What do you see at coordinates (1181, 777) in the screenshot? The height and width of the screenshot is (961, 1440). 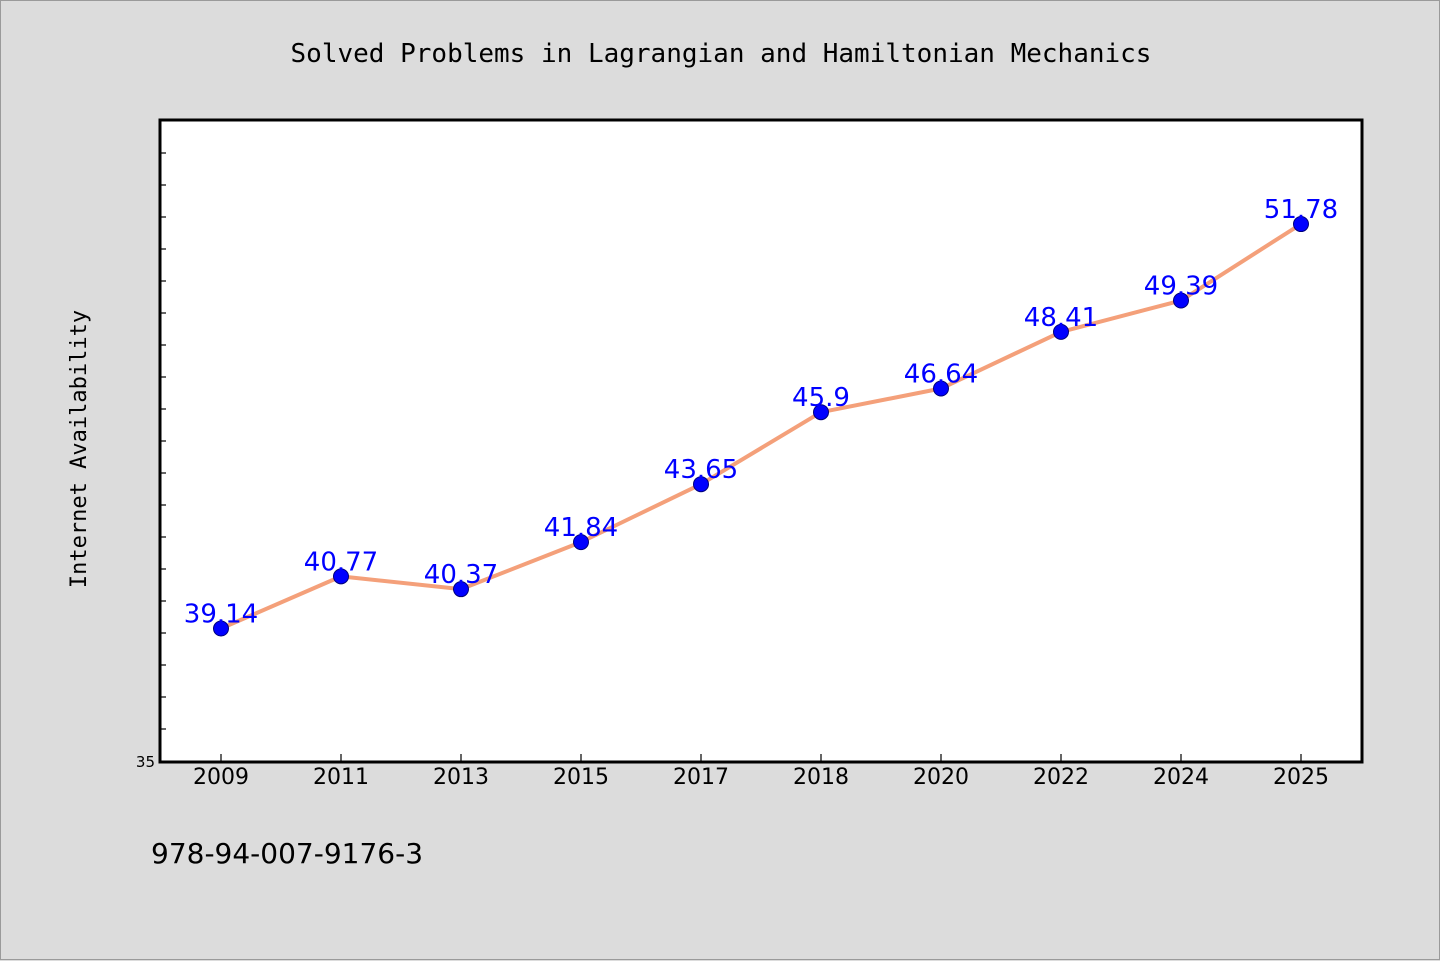 I see `x-tick-label: 2024` at bounding box center [1181, 777].